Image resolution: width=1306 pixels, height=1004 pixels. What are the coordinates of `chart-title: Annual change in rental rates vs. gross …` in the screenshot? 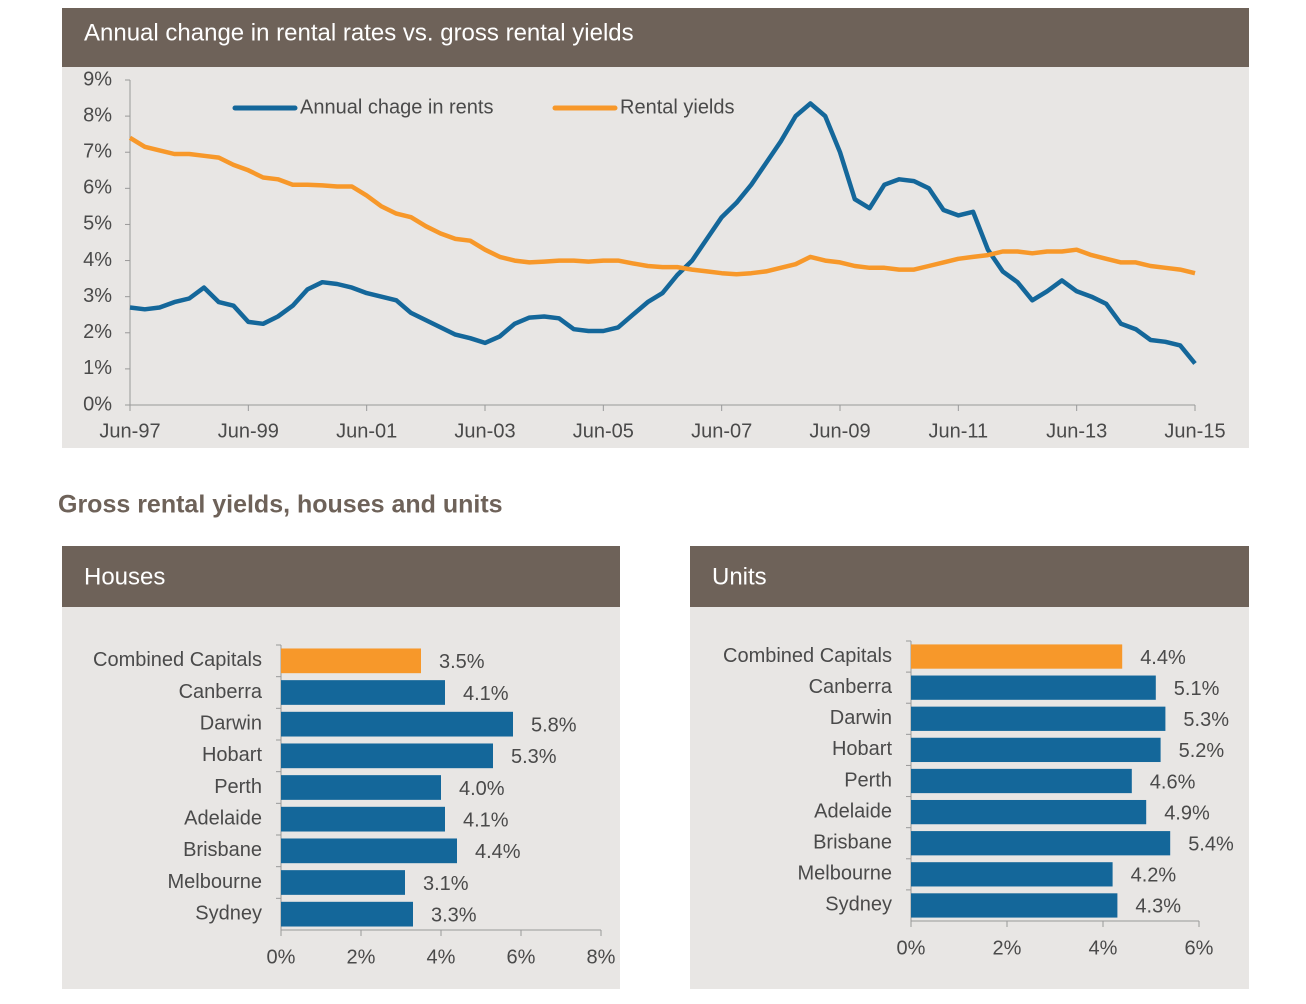 It's located at (359, 32).